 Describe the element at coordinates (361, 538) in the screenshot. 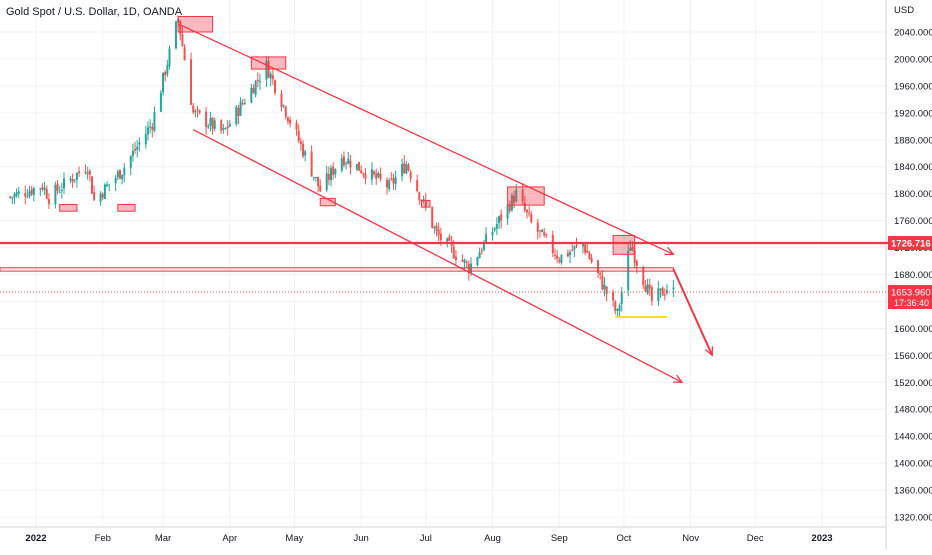

I see `x-tick-label: Jun` at that location.